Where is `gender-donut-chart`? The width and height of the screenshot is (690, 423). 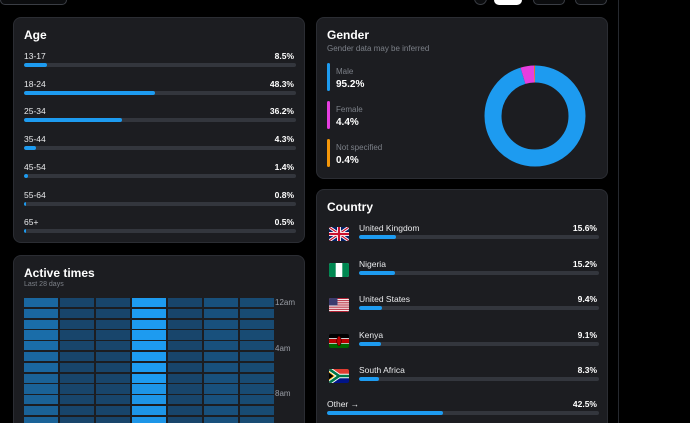 gender-donut-chart is located at coordinates (535, 116).